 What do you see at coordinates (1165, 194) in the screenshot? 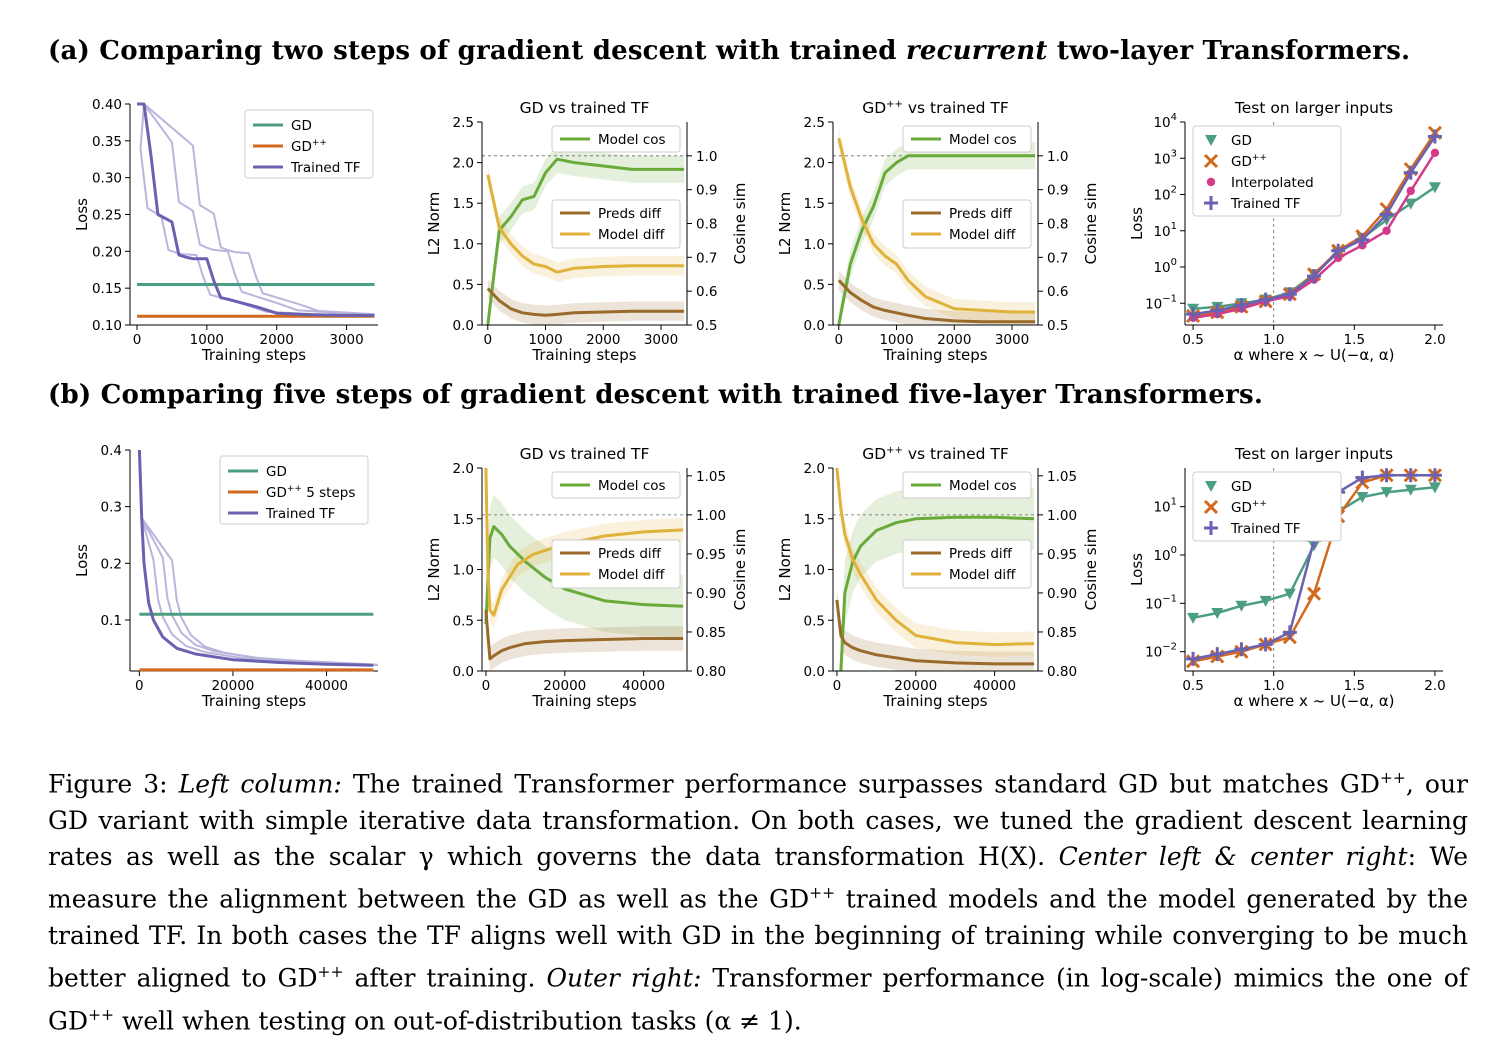
I see `y-tick-label: 10²` at bounding box center [1165, 194].